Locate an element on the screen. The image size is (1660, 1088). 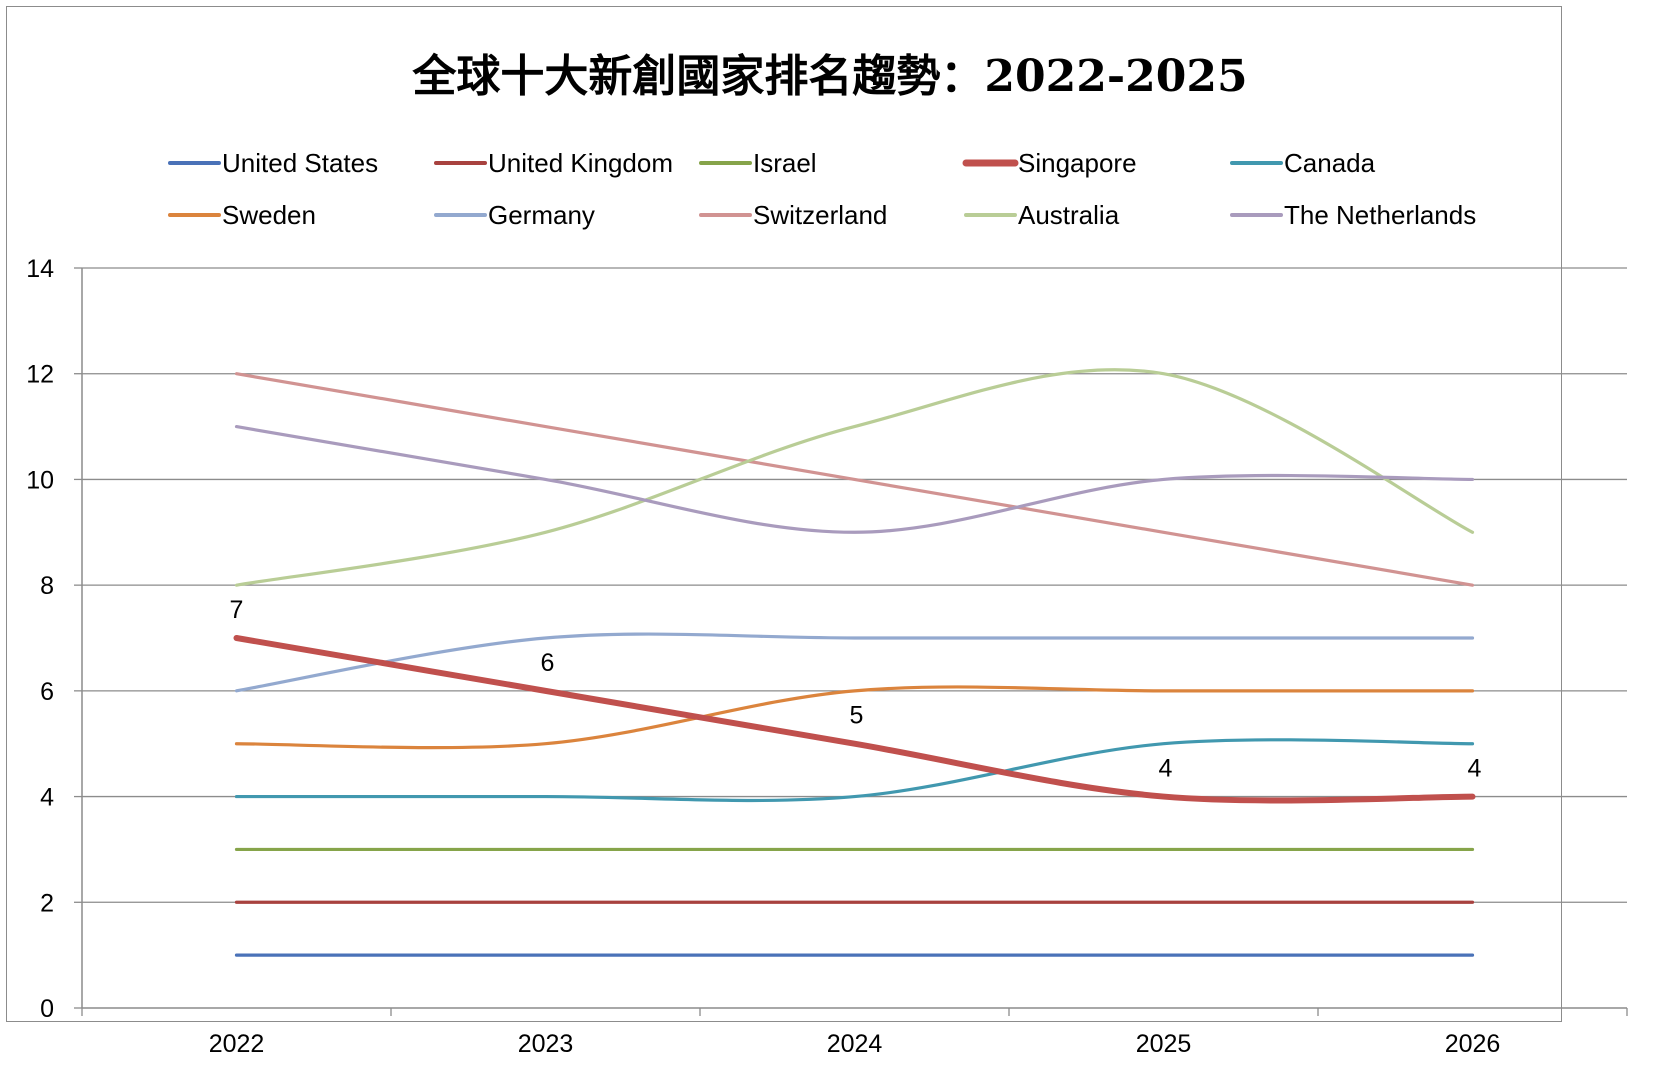
legend-label: United Kingdom is located at coordinates (580, 163).